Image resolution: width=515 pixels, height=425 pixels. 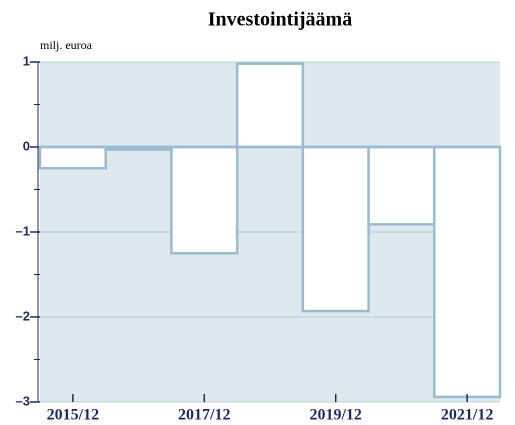 What do you see at coordinates (280, 20) in the screenshot?
I see `chart-title: Investointijäämä` at bounding box center [280, 20].